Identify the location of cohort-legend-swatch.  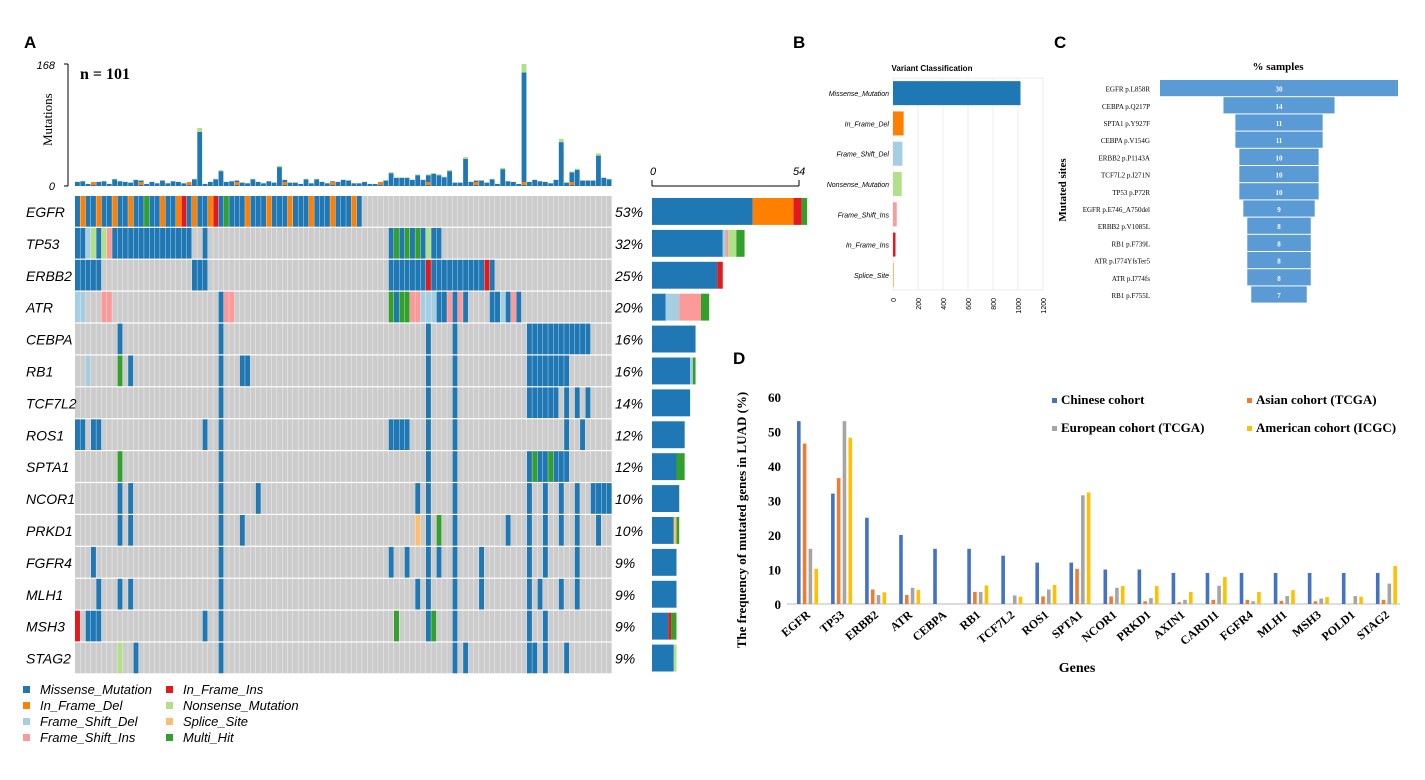
(1054, 428).